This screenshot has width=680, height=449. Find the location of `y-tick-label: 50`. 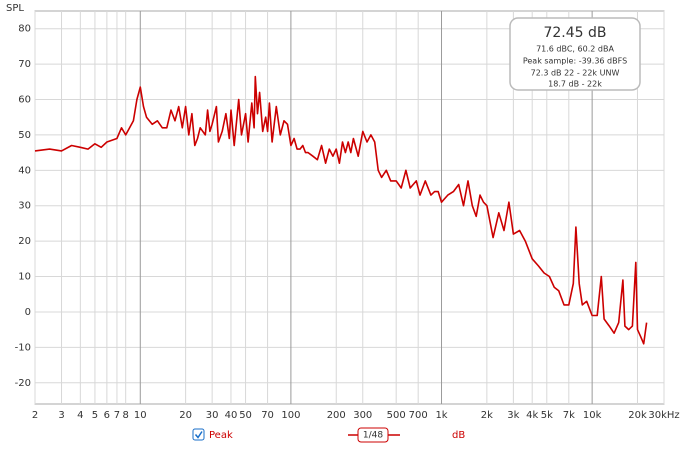

y-tick-label: 50 is located at coordinates (24, 135).